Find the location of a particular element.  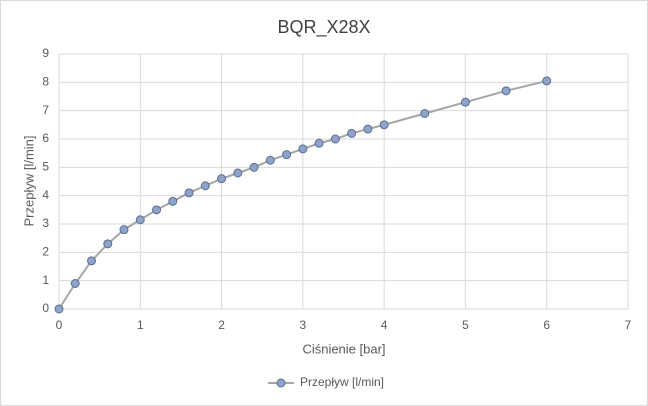

y-tick-label: 1 is located at coordinates (45, 280).